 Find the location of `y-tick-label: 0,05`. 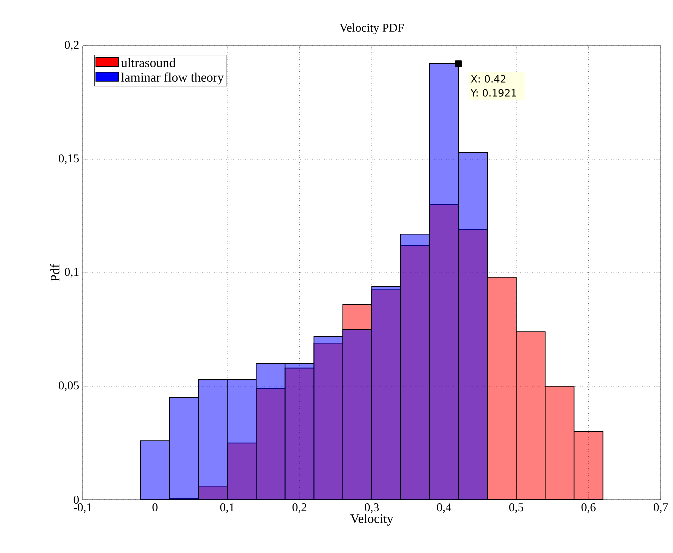

y-tick-label: 0,05 is located at coordinates (69, 387).